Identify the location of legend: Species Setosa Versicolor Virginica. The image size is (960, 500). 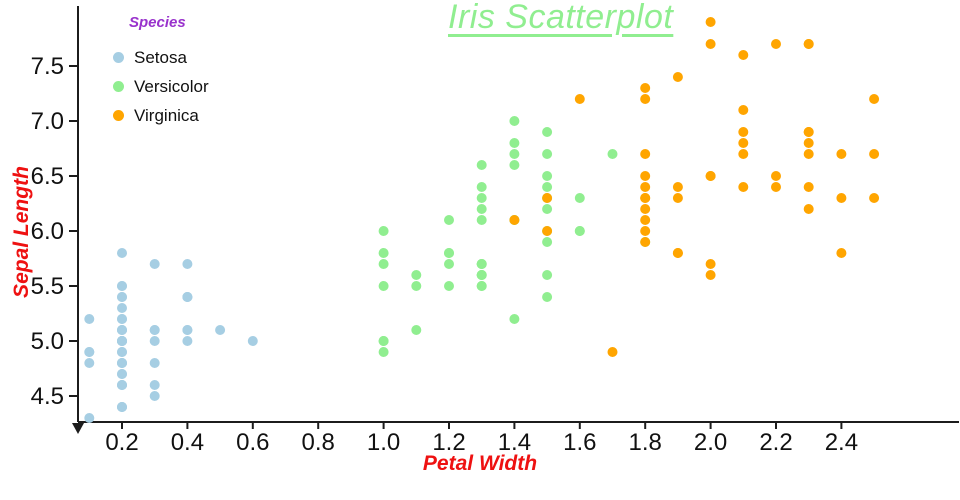
(161, 72).